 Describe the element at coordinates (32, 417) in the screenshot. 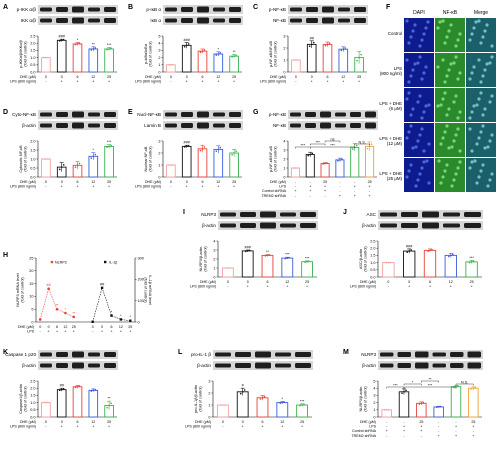

I see `y-tick-label: 0.0` at that location.